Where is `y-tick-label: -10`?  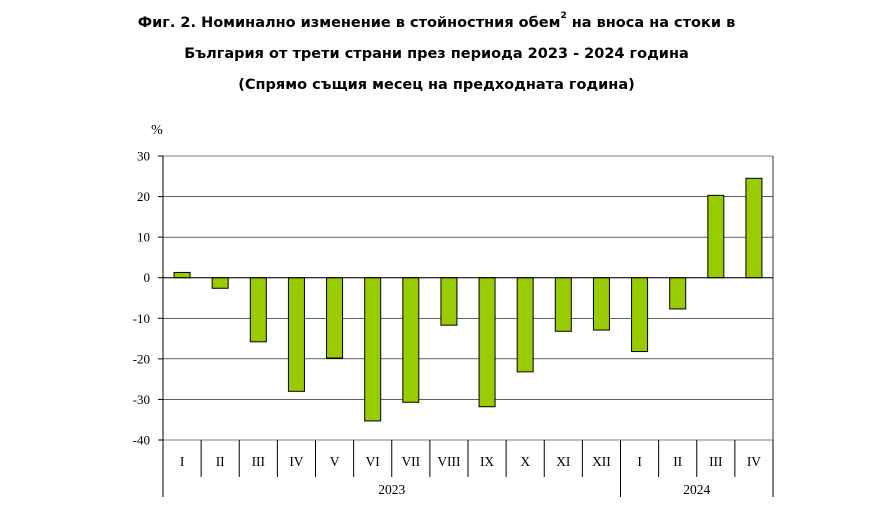
y-tick-label: -10 is located at coordinates (141, 318).